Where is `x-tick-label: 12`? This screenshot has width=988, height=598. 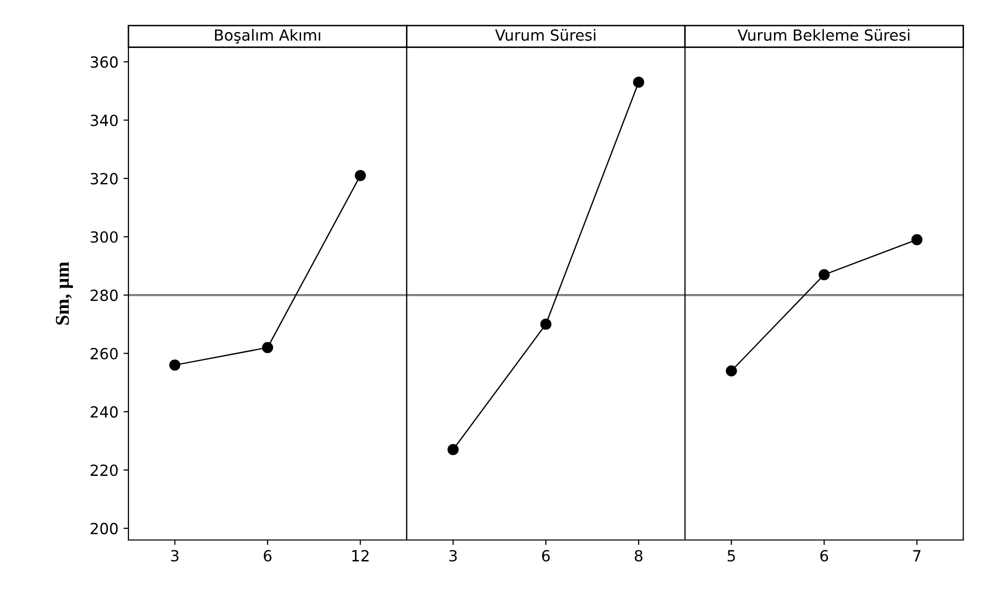 x-tick-label: 12 is located at coordinates (360, 556).